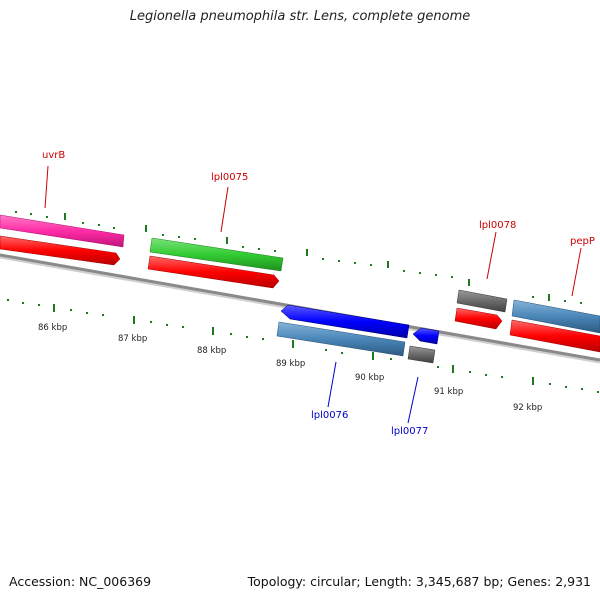  What do you see at coordinates (298, 257) in the screenshot?
I see `forward-tick-row` at bounding box center [298, 257].